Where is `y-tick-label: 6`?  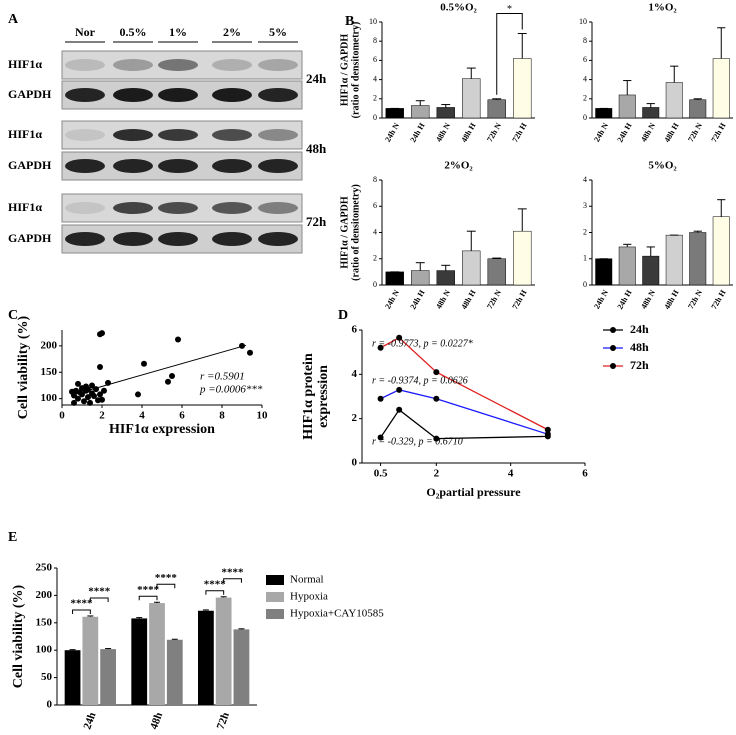
y-tick-label: 6 is located at coordinates (375, 59).